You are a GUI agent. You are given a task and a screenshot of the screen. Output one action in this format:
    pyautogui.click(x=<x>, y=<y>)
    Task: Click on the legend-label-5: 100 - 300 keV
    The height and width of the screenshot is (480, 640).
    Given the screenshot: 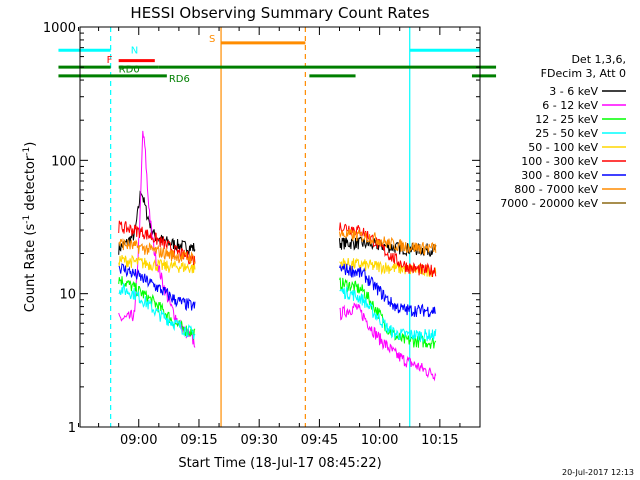 What is the action you would take?
    pyautogui.click(x=559, y=161)
    